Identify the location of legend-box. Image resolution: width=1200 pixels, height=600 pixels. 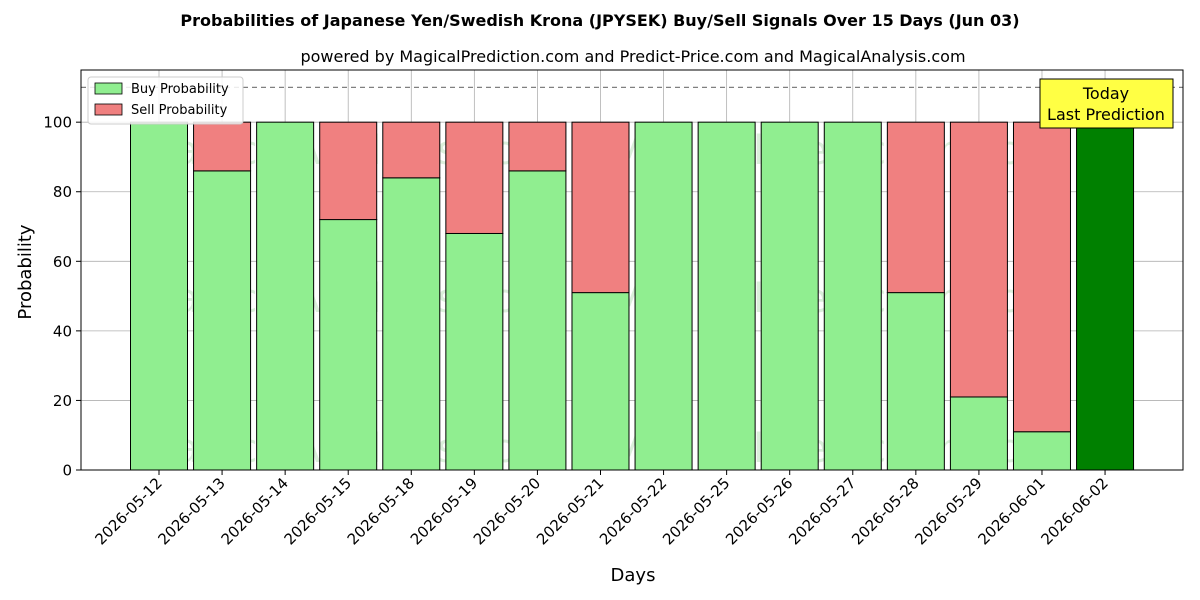
(165, 100).